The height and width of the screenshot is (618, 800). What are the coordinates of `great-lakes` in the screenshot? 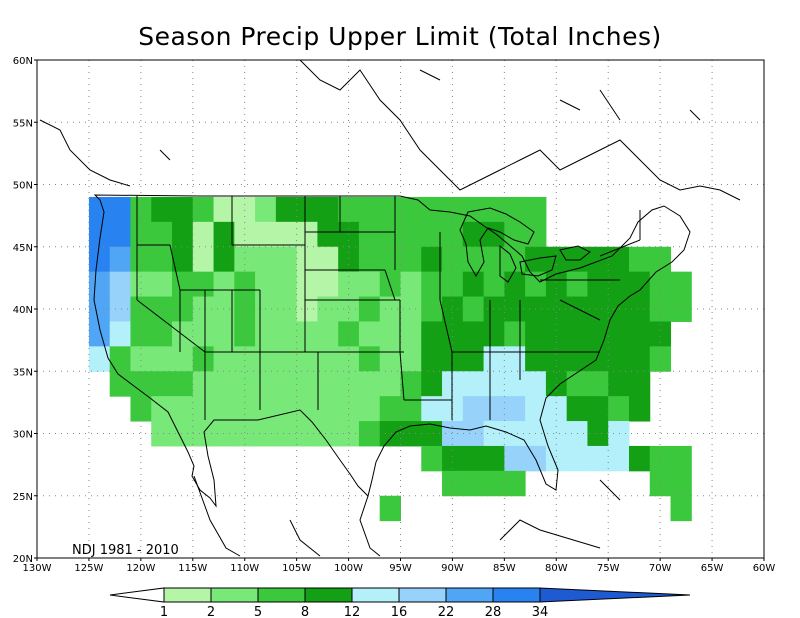 It's located at (525, 245).